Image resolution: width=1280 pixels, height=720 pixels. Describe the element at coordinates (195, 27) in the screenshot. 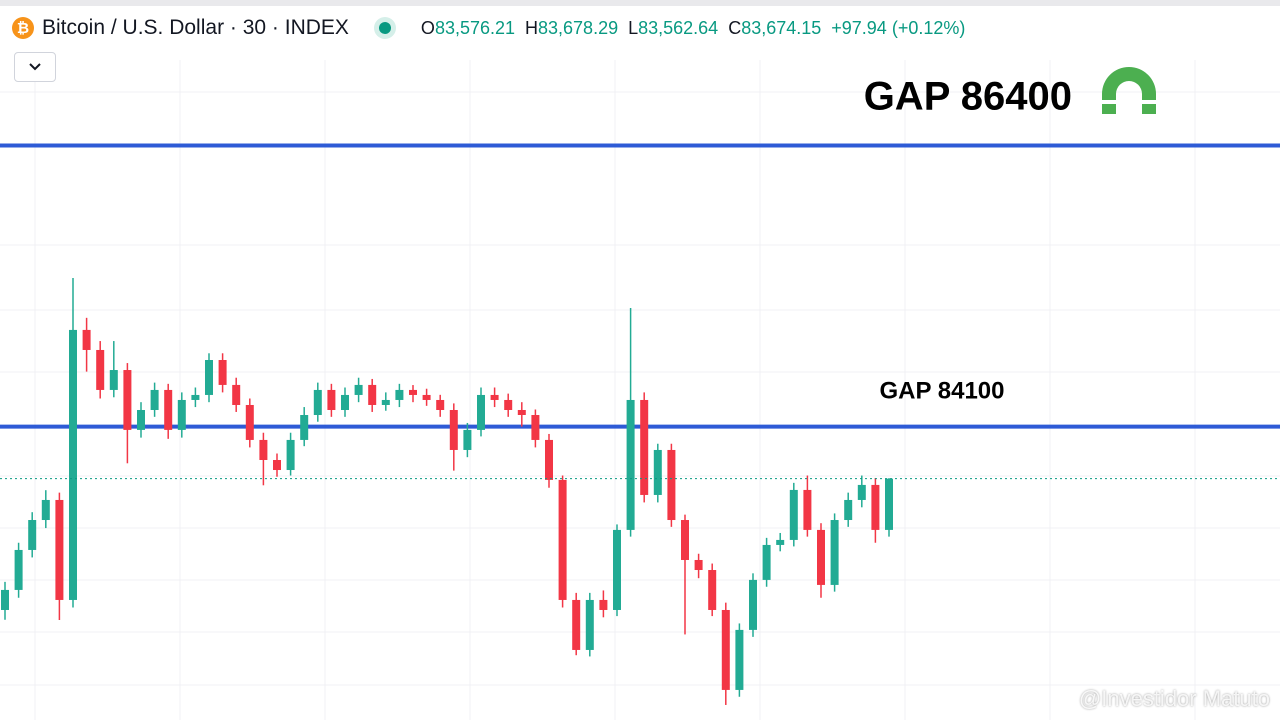

I see `symbol-title: Bitcoin / U.S. Dollar · 30 · INDEX` at that location.